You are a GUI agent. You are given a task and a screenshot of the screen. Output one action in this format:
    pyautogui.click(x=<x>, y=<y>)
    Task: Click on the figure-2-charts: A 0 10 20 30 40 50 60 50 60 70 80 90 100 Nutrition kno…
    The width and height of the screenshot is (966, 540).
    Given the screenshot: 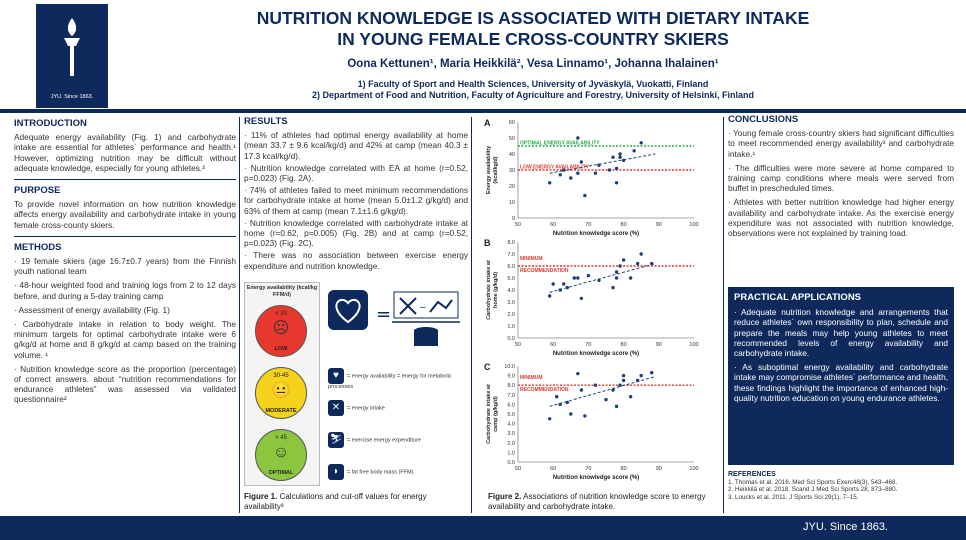 What is the action you would take?
    pyautogui.click(x=591, y=299)
    